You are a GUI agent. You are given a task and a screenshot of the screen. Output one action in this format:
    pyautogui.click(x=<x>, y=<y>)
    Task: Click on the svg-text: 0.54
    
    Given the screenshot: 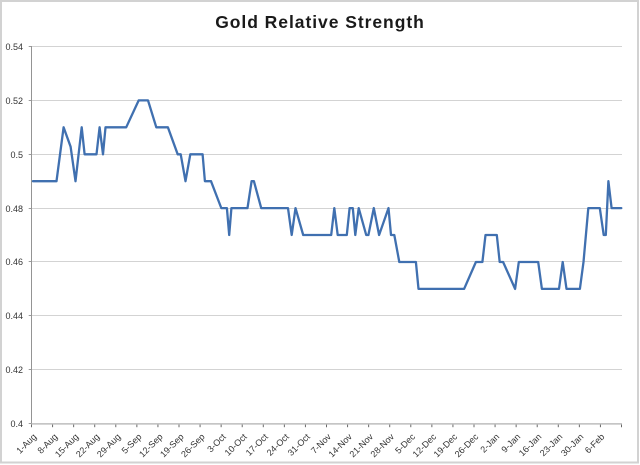 What is the action you would take?
    pyautogui.click(x=14, y=47)
    